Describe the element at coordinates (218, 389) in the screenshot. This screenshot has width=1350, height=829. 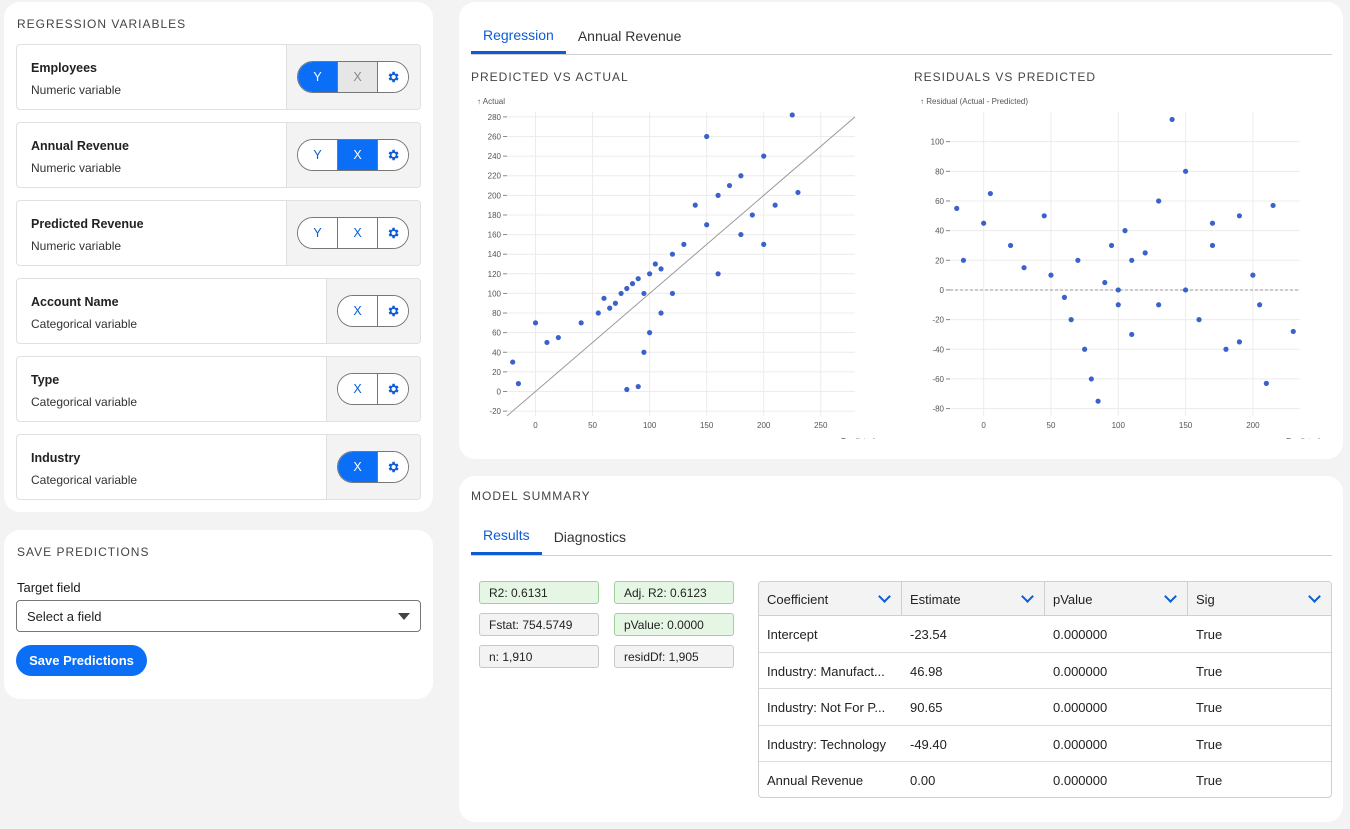
I see `variable-row-type: Type Categorical variable X` at that location.